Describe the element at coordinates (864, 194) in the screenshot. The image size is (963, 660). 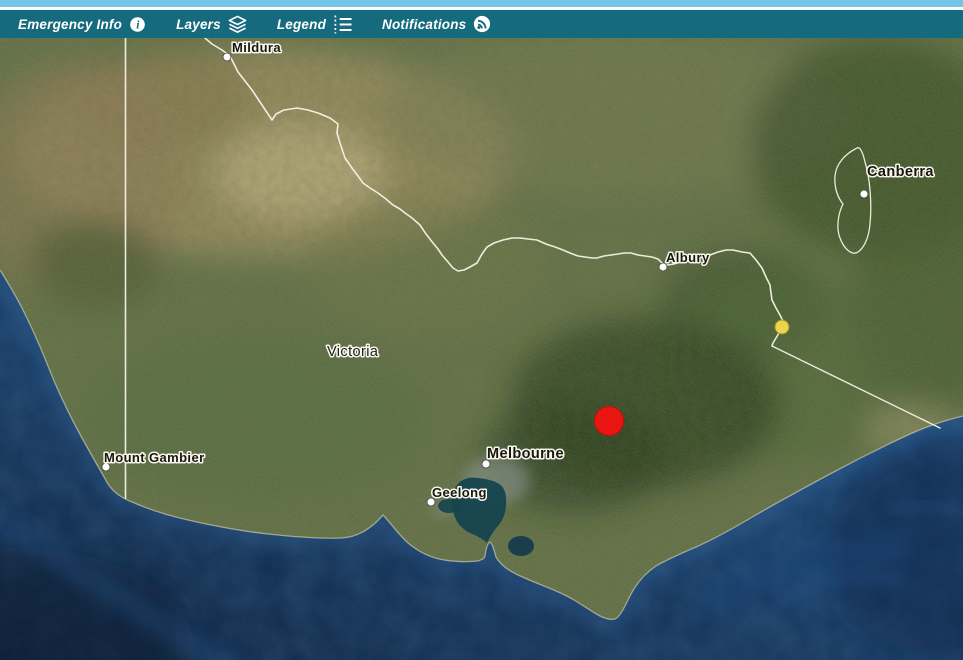
I see `place-dot-canberra` at that location.